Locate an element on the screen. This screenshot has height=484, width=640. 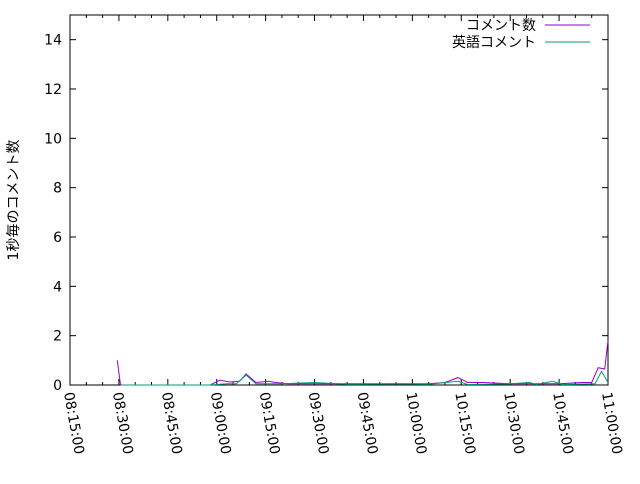
x-tick-label: 08:45:00 is located at coordinates (171, 423).